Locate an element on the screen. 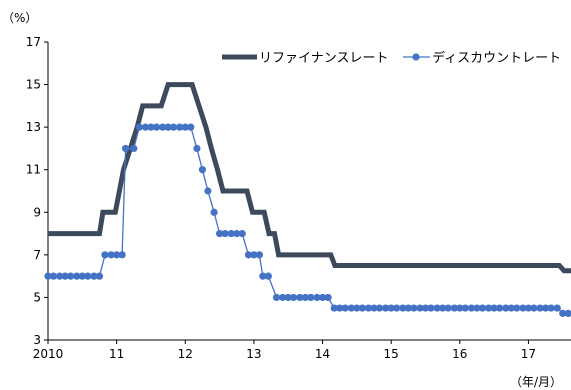 The height and width of the screenshot is (390, 571). legend-label-2: ディスカウントレート is located at coordinates (496, 58).